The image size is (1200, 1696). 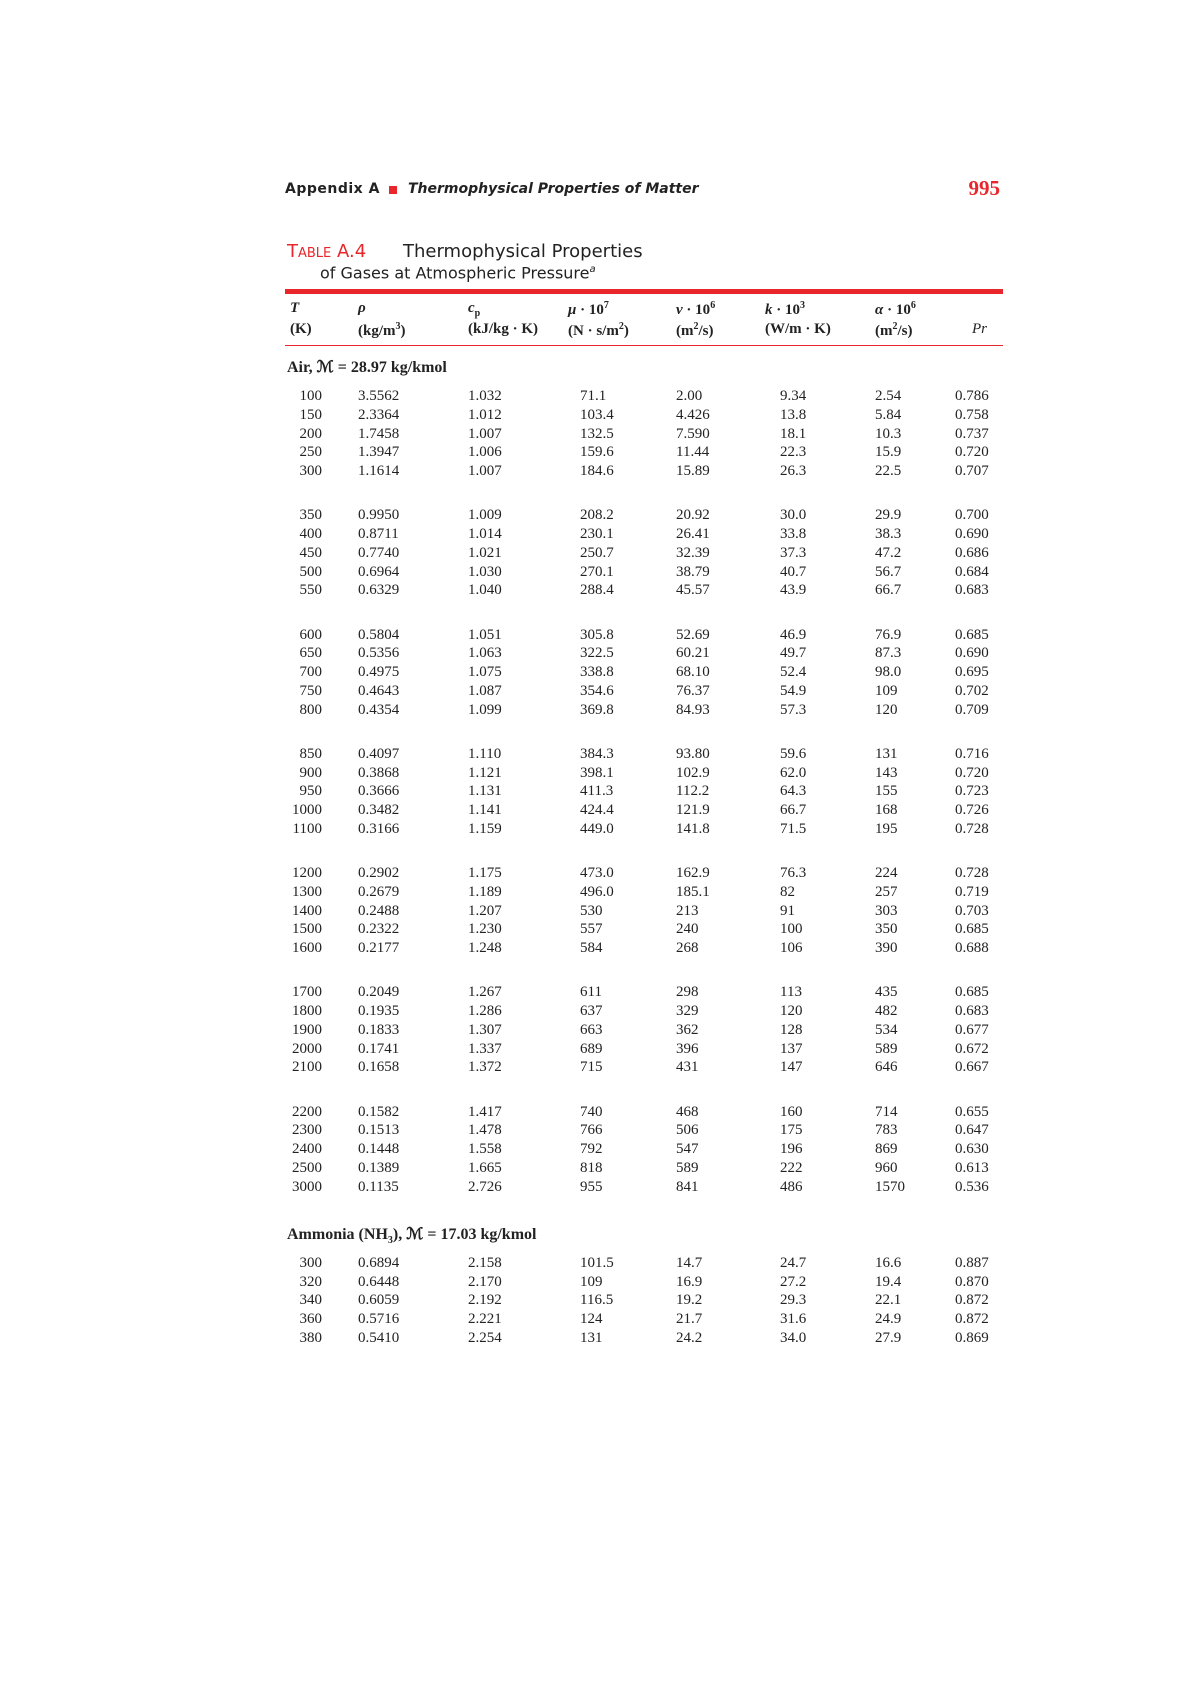 I want to click on text-segment: Pr, so click(x=979, y=329).